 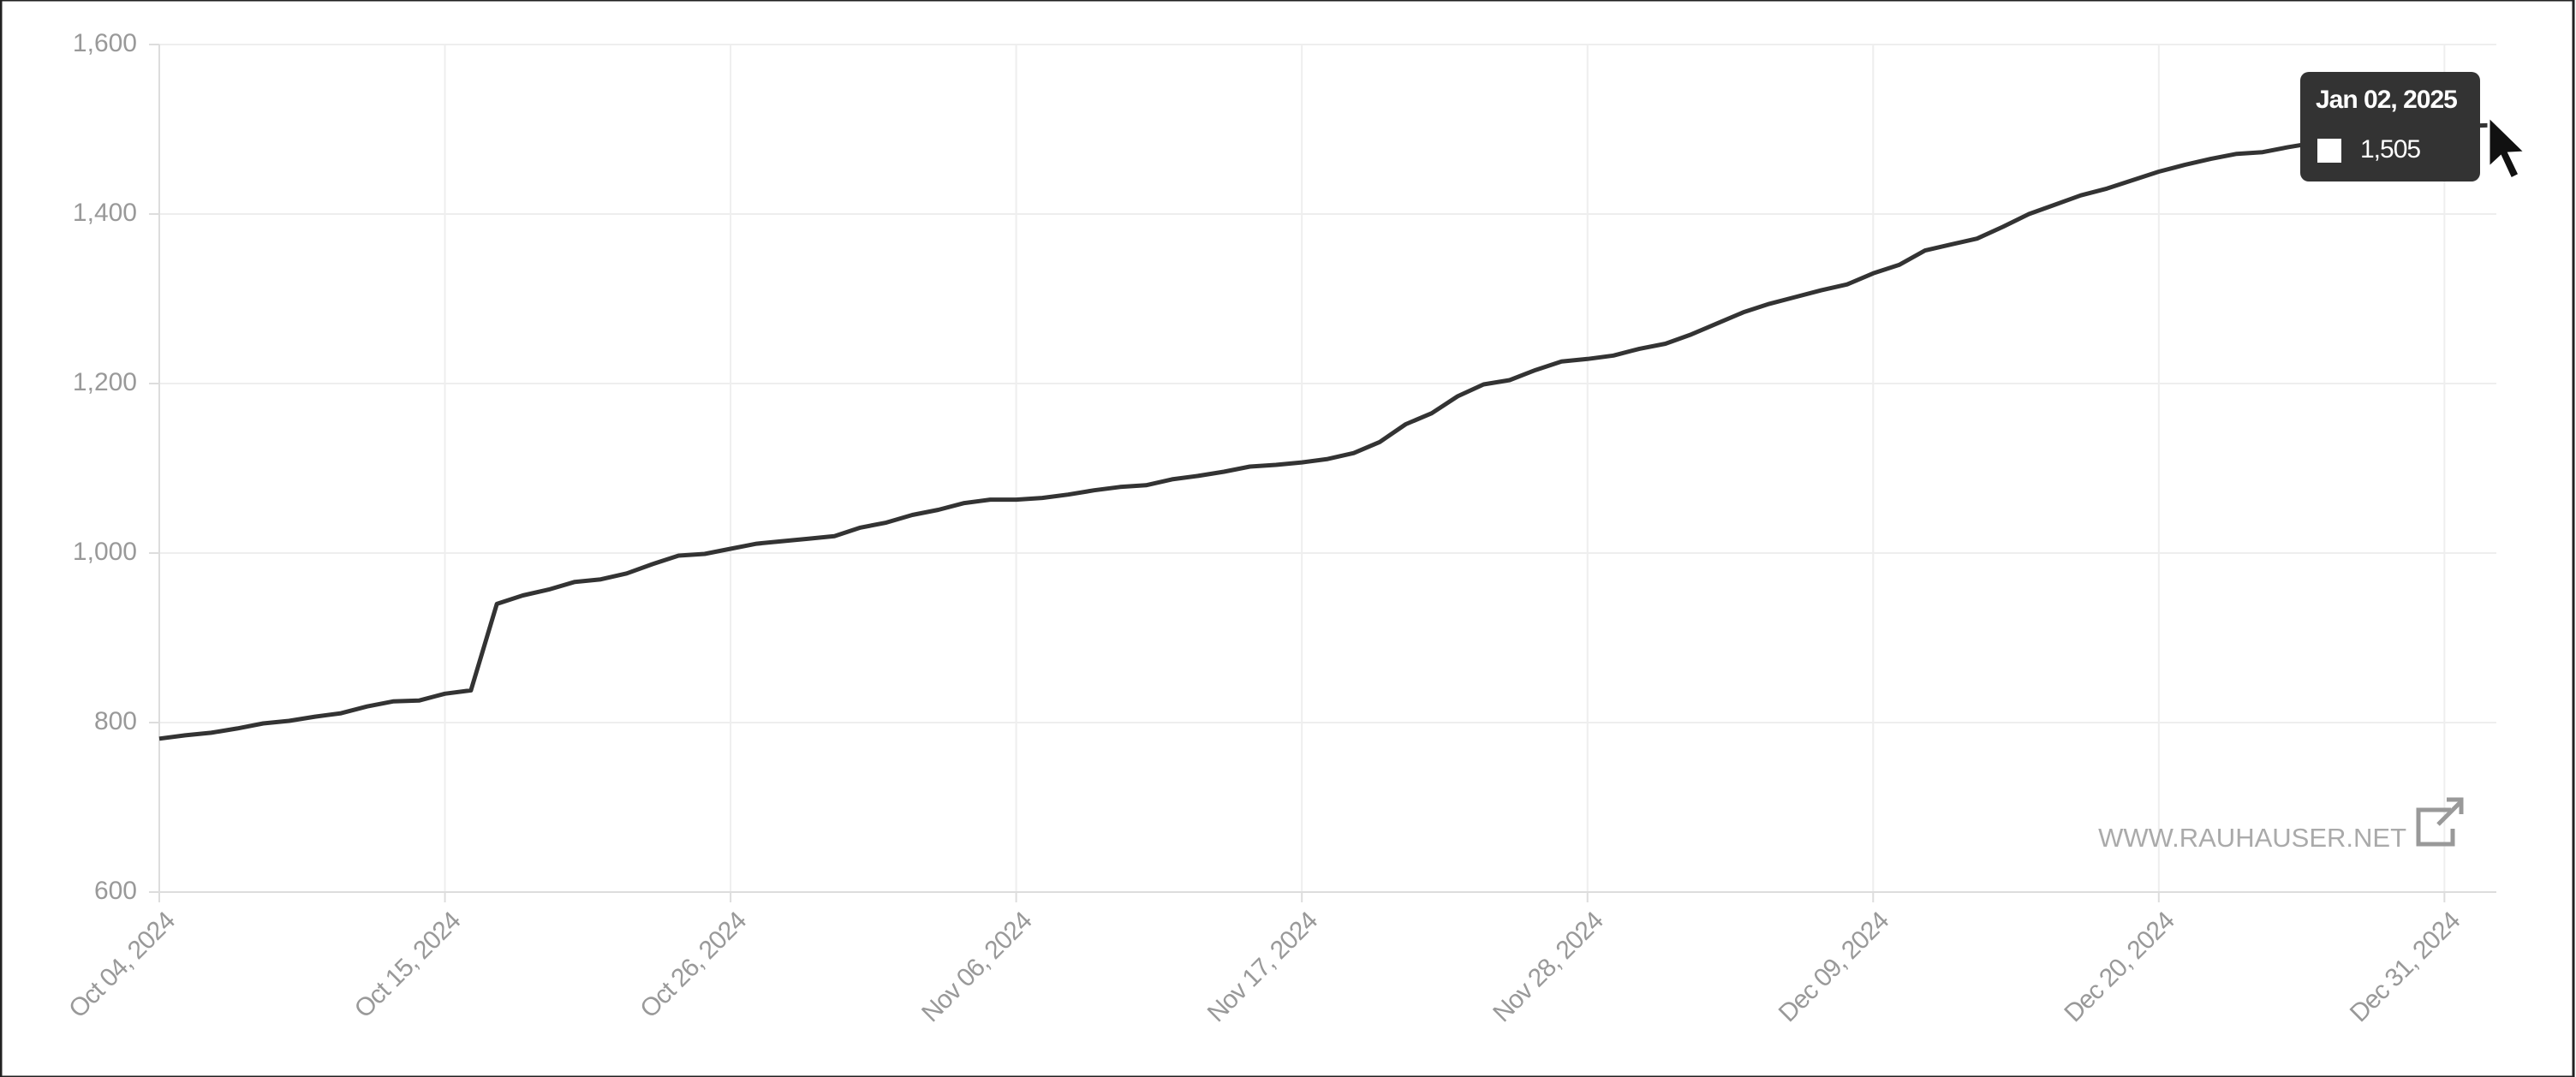 I want to click on tooltip: Jan 02, 2025 1,505, so click(x=2390, y=127).